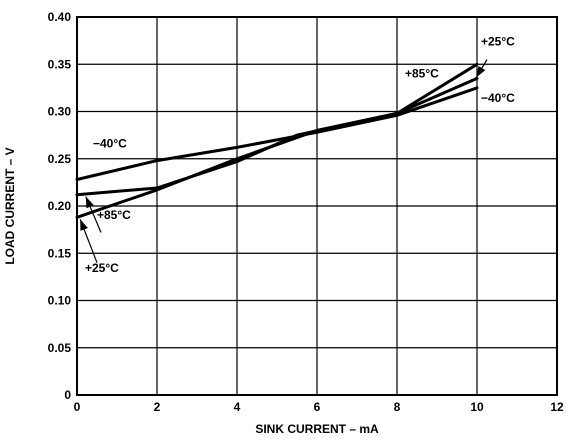 This screenshot has width=577, height=442. What do you see at coordinates (557, 407) in the screenshot?
I see `x-tick-label: 12` at bounding box center [557, 407].